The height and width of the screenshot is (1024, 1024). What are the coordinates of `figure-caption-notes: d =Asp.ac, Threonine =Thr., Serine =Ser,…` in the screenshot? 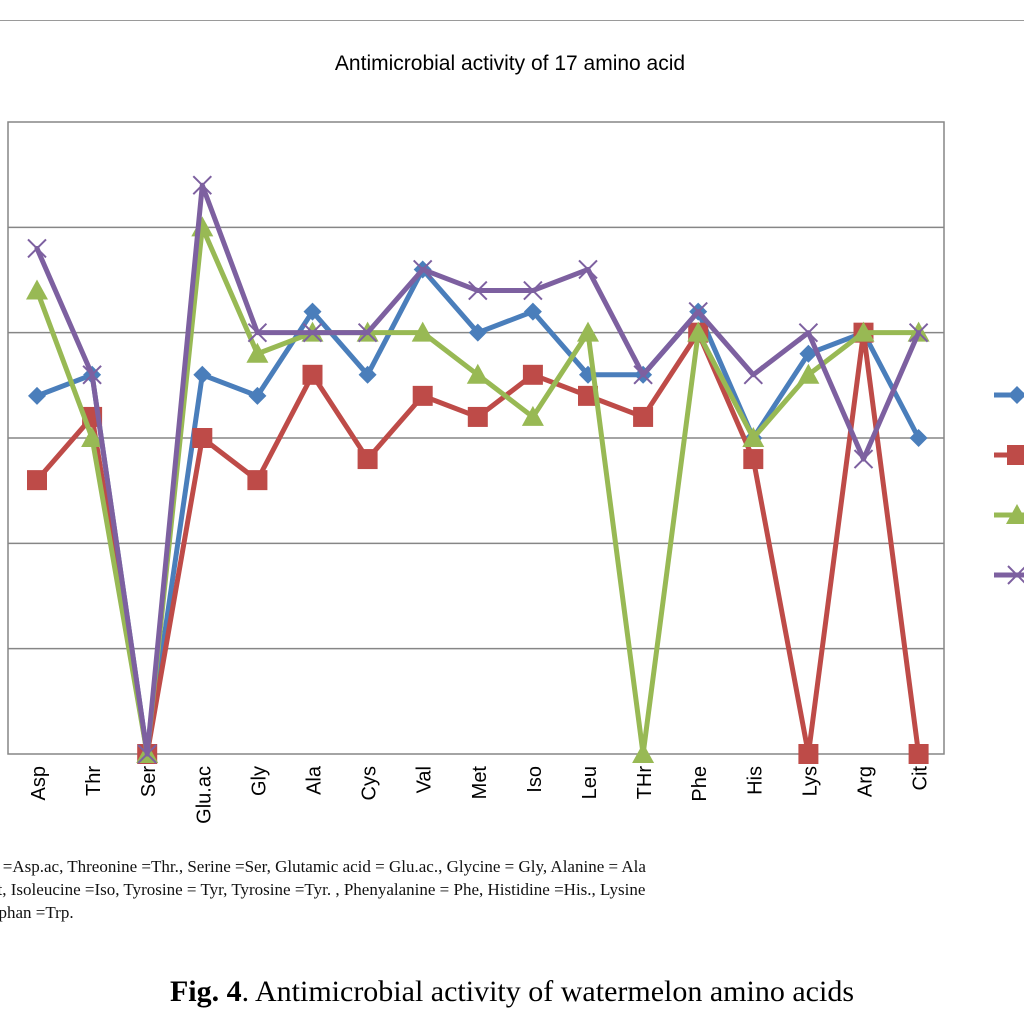 It's located at (512, 889).